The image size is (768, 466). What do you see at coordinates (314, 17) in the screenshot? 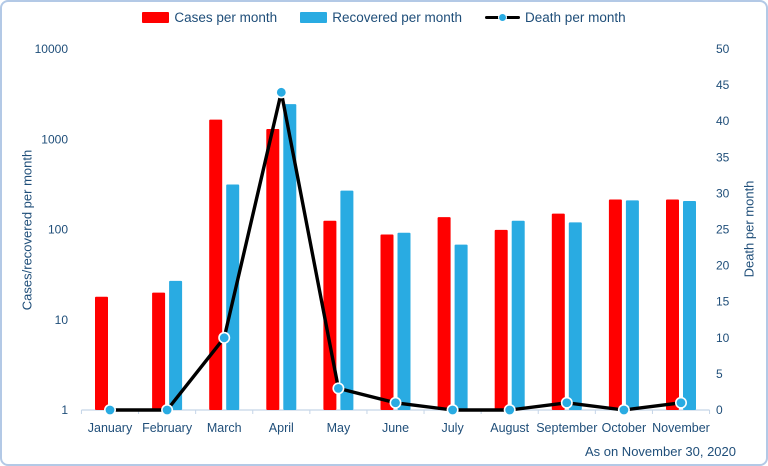
I see `recovered-swatch-icon` at bounding box center [314, 17].